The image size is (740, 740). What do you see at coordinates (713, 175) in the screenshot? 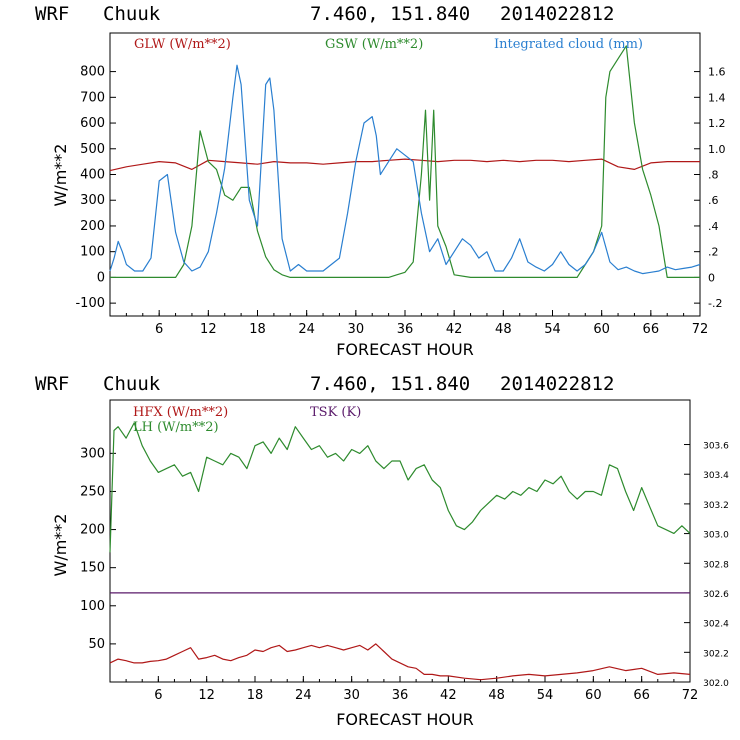
I see `y2-tick-label: .8` at bounding box center [713, 175].